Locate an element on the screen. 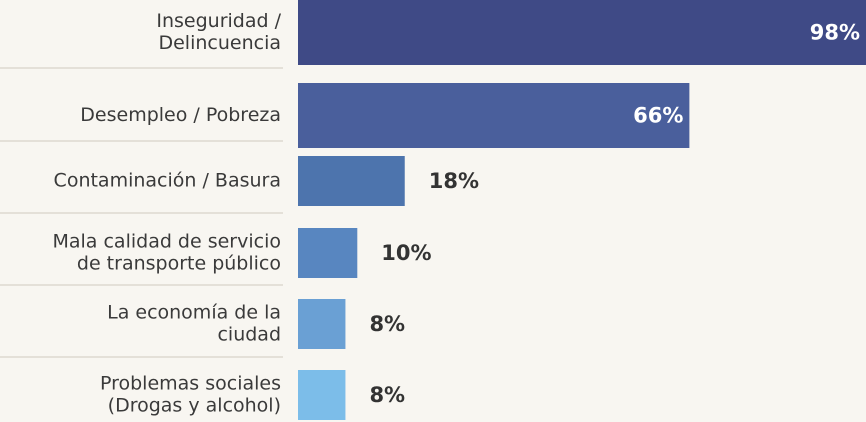 This screenshot has width=866, height=422. category-label: ciudad is located at coordinates (249, 335).